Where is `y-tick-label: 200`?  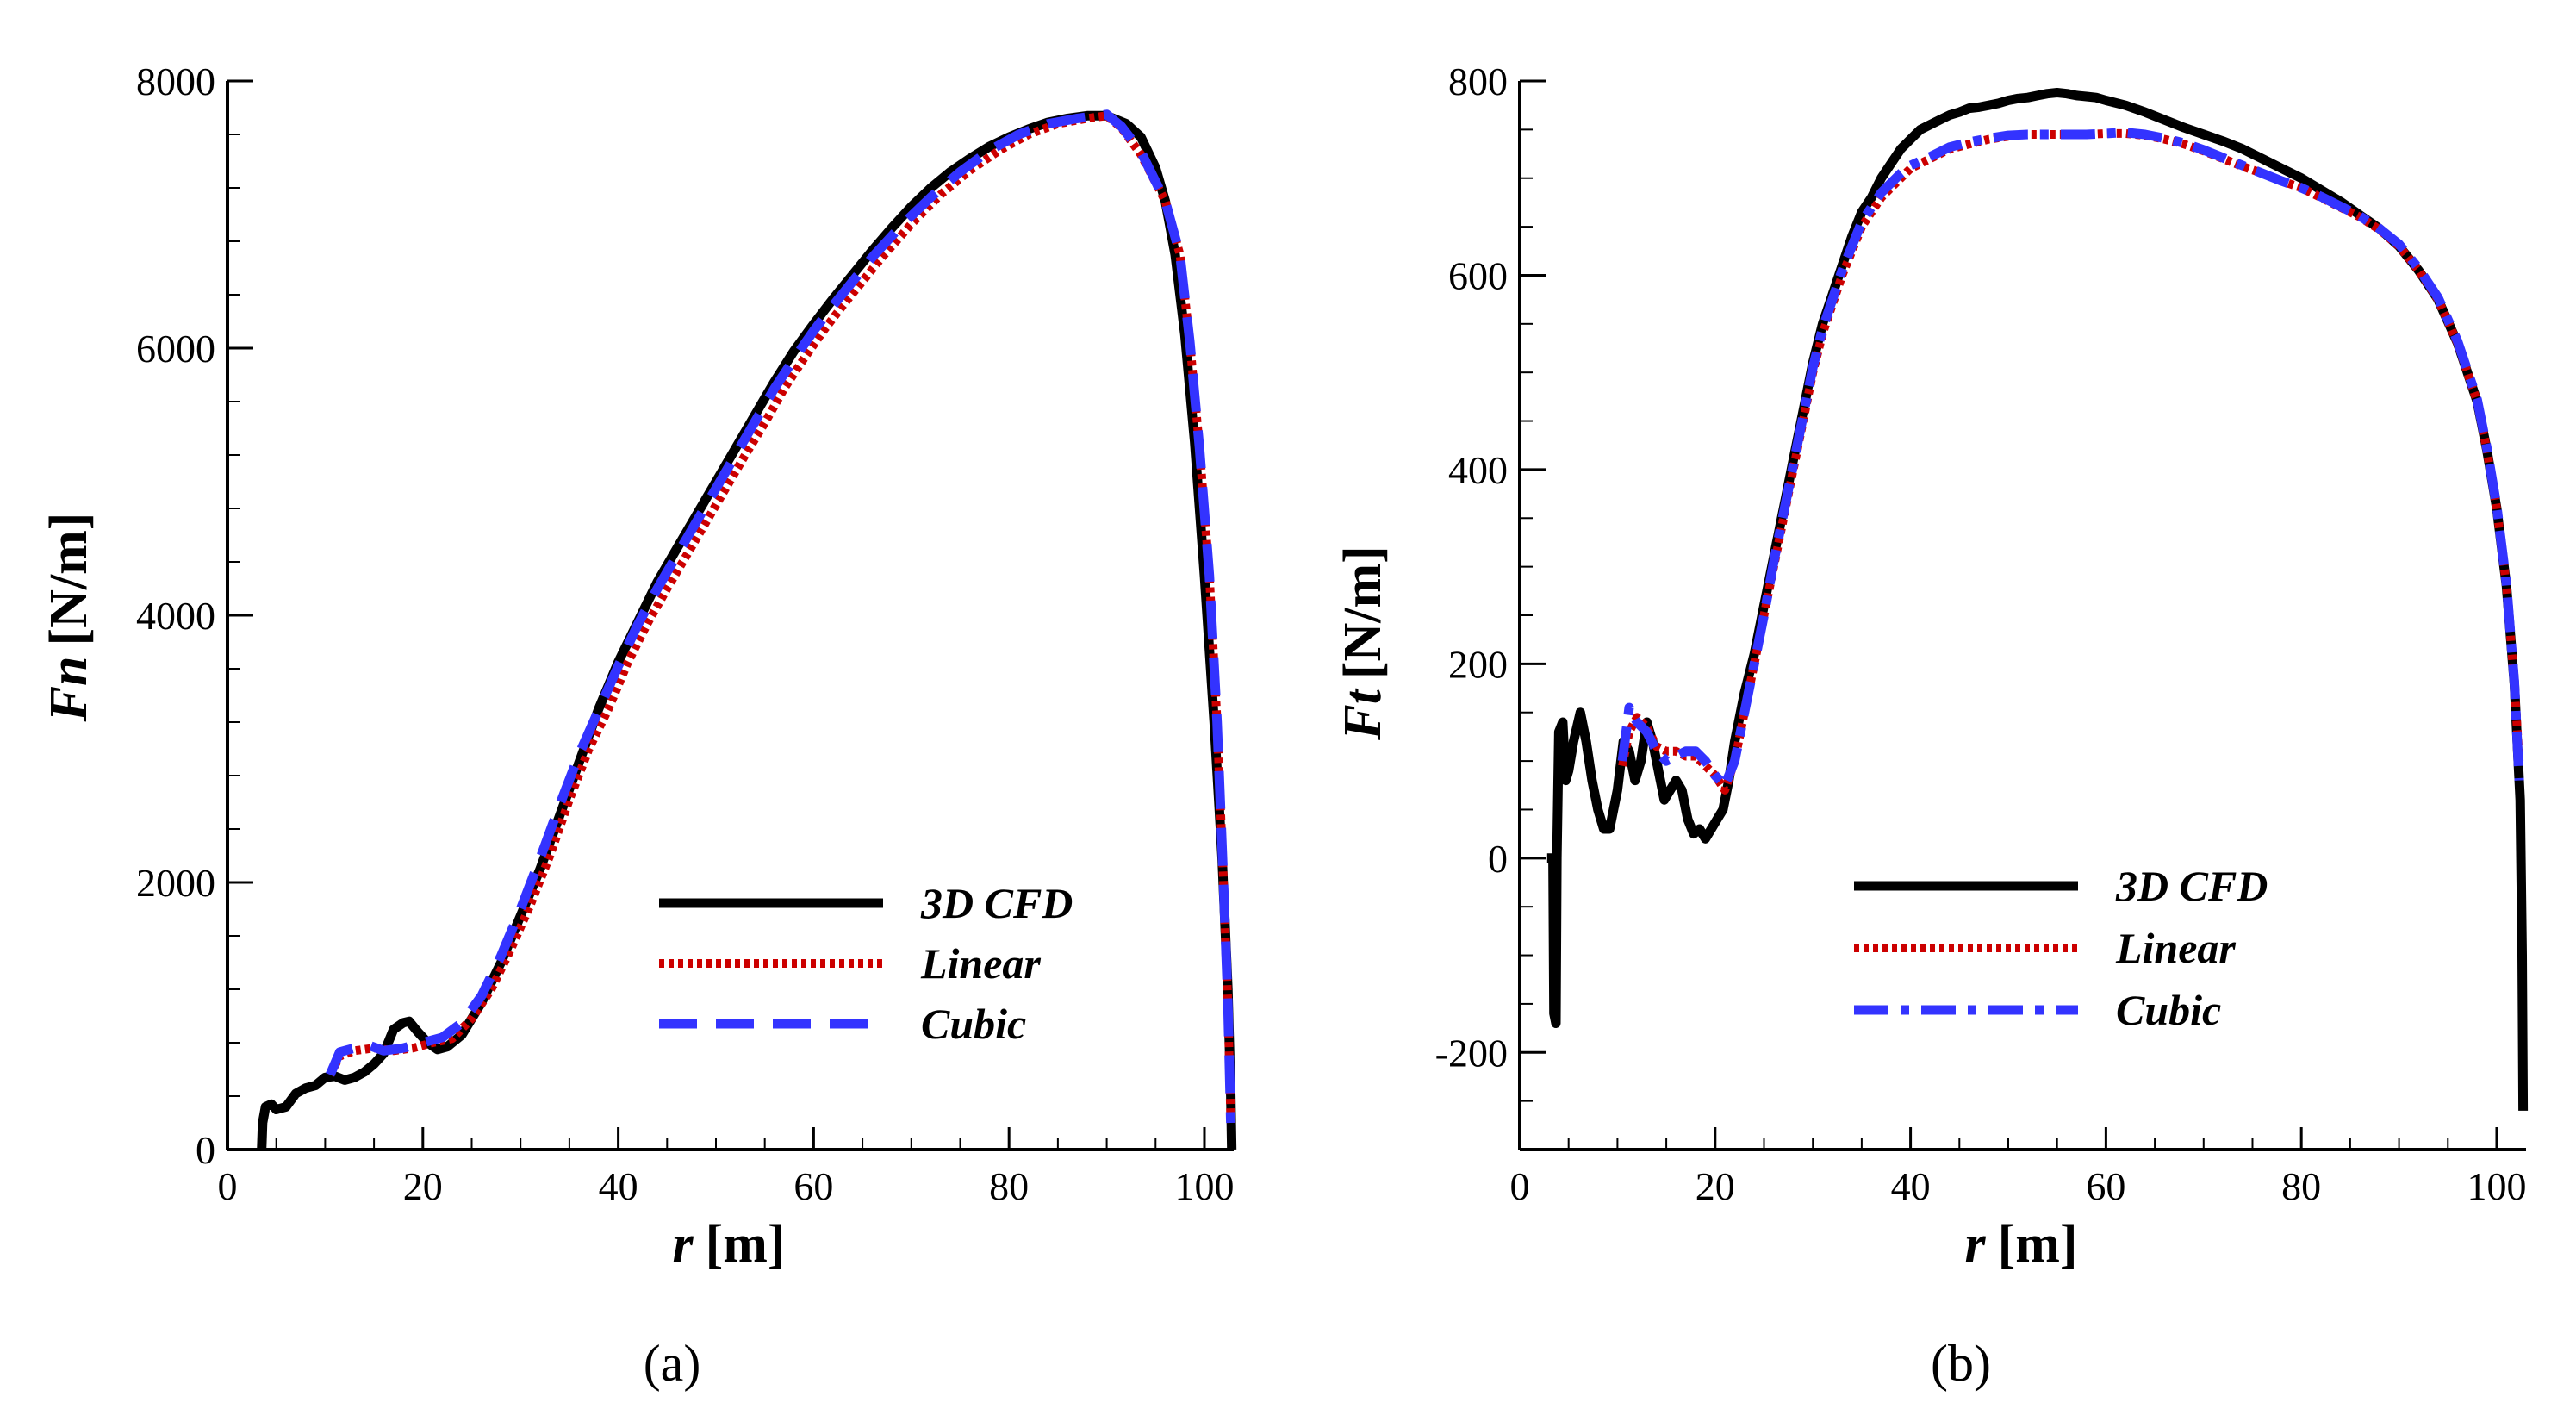
y-tick-label: 200 is located at coordinates (1478, 664).